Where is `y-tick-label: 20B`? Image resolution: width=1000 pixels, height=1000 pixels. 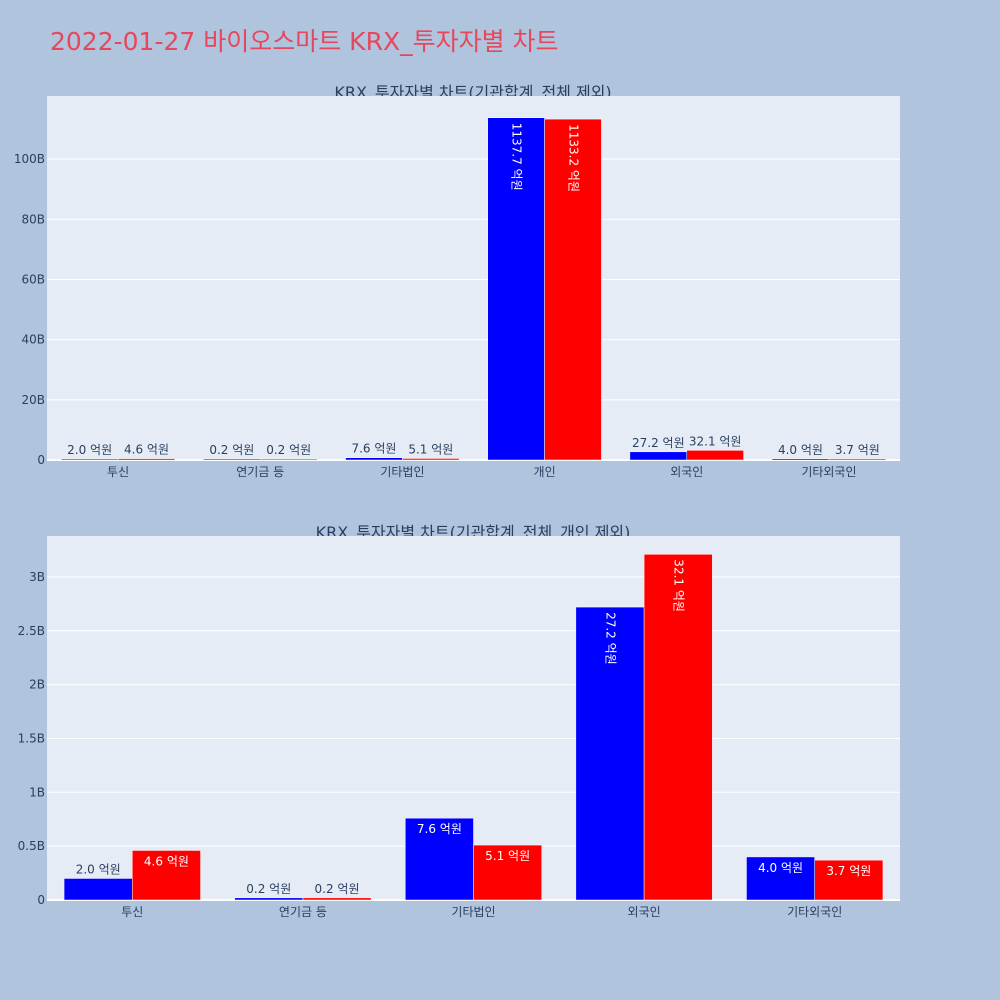
y-tick-label: 20B is located at coordinates (33, 400).